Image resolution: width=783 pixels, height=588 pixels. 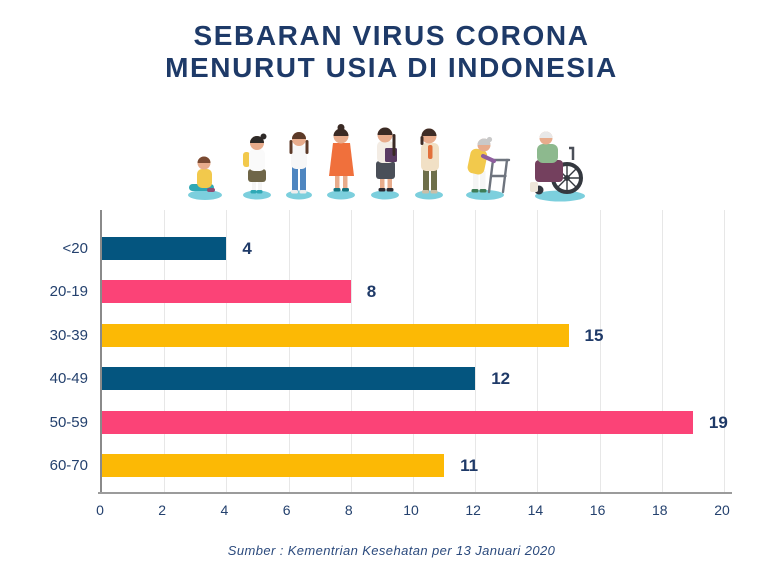 I want to click on x-tick-label-6: 6, so click(x=286, y=510).